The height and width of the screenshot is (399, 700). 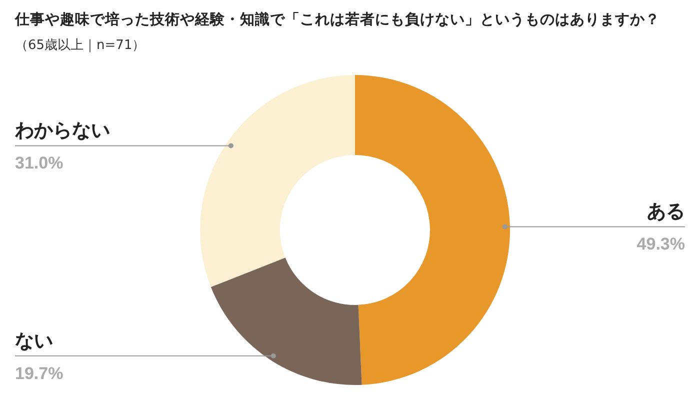 What do you see at coordinates (39, 373) in the screenshot?
I see `data-label: 19.7%` at bounding box center [39, 373].